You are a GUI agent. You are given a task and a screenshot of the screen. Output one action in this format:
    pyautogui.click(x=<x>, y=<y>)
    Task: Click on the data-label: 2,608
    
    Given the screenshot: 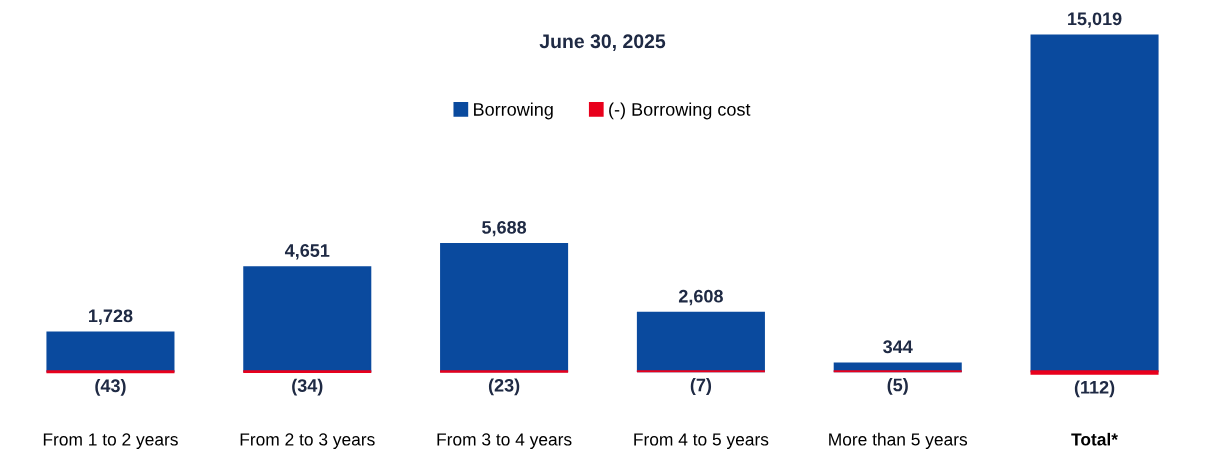 What is the action you would take?
    pyautogui.click(x=700, y=297)
    